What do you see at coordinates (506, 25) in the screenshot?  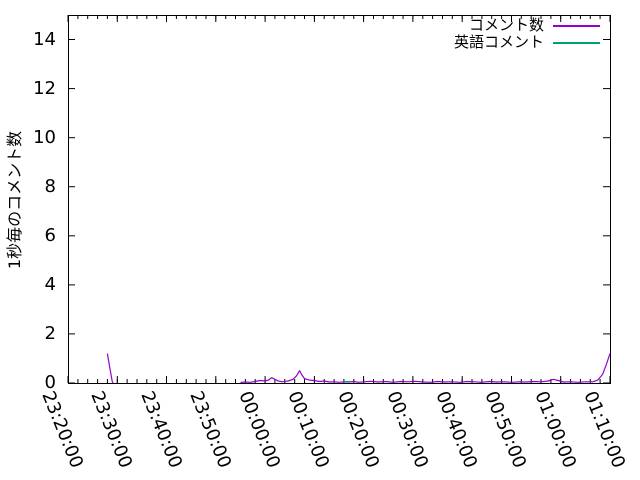 I see `legend-label-comments: コメント数` at bounding box center [506, 25].